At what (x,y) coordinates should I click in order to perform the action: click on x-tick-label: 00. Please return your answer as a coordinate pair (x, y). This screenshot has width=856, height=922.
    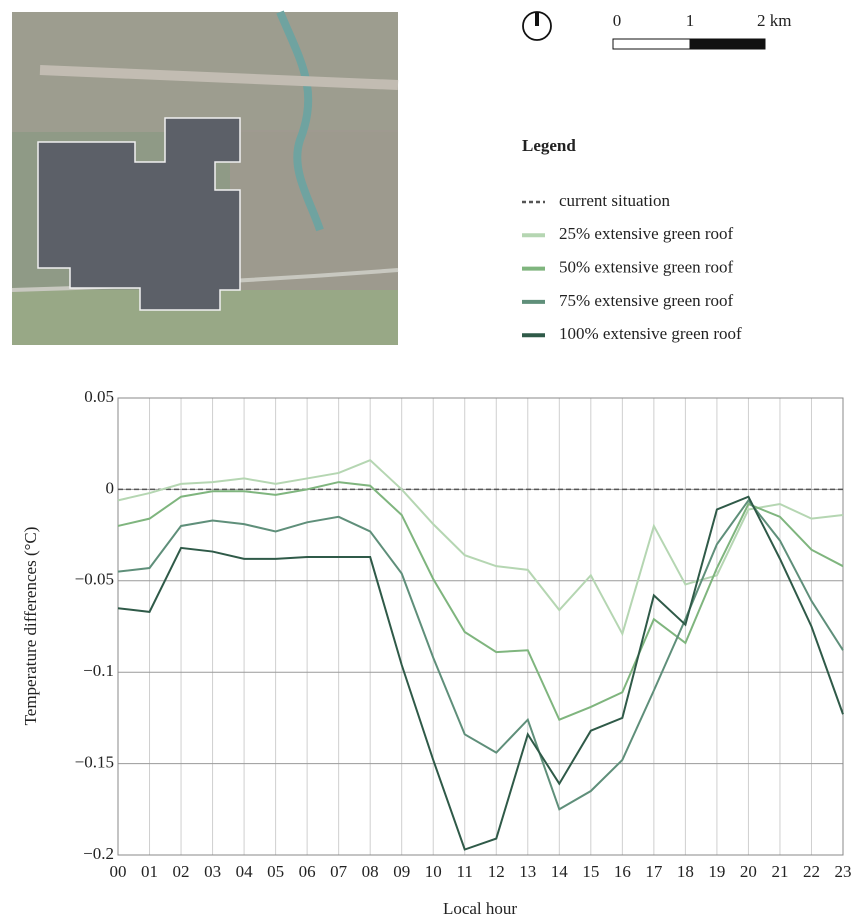
    Looking at the image, I should click on (118, 871).